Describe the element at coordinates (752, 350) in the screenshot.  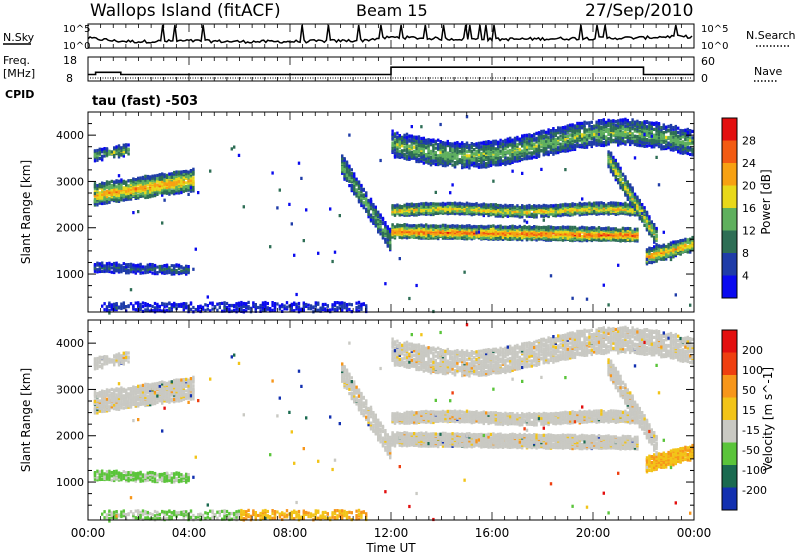
I see `vel-cbar-tick-0: 200` at that location.